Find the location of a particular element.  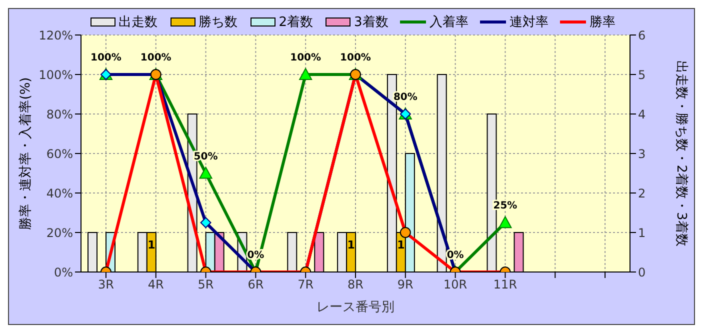

y2-tick-label: 5 is located at coordinates (642, 75).